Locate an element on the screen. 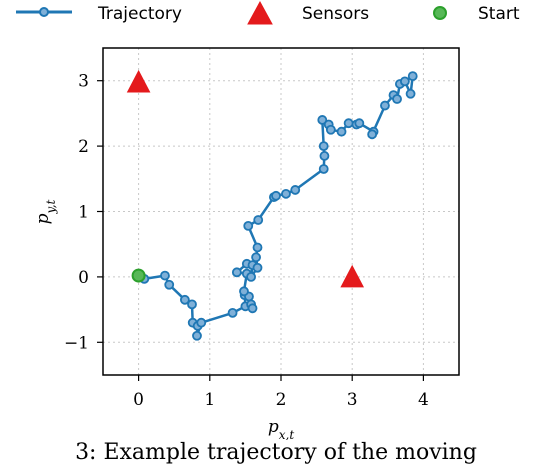 This screenshot has height=465, width=552. x-tick-label: 3 is located at coordinates (352, 400).